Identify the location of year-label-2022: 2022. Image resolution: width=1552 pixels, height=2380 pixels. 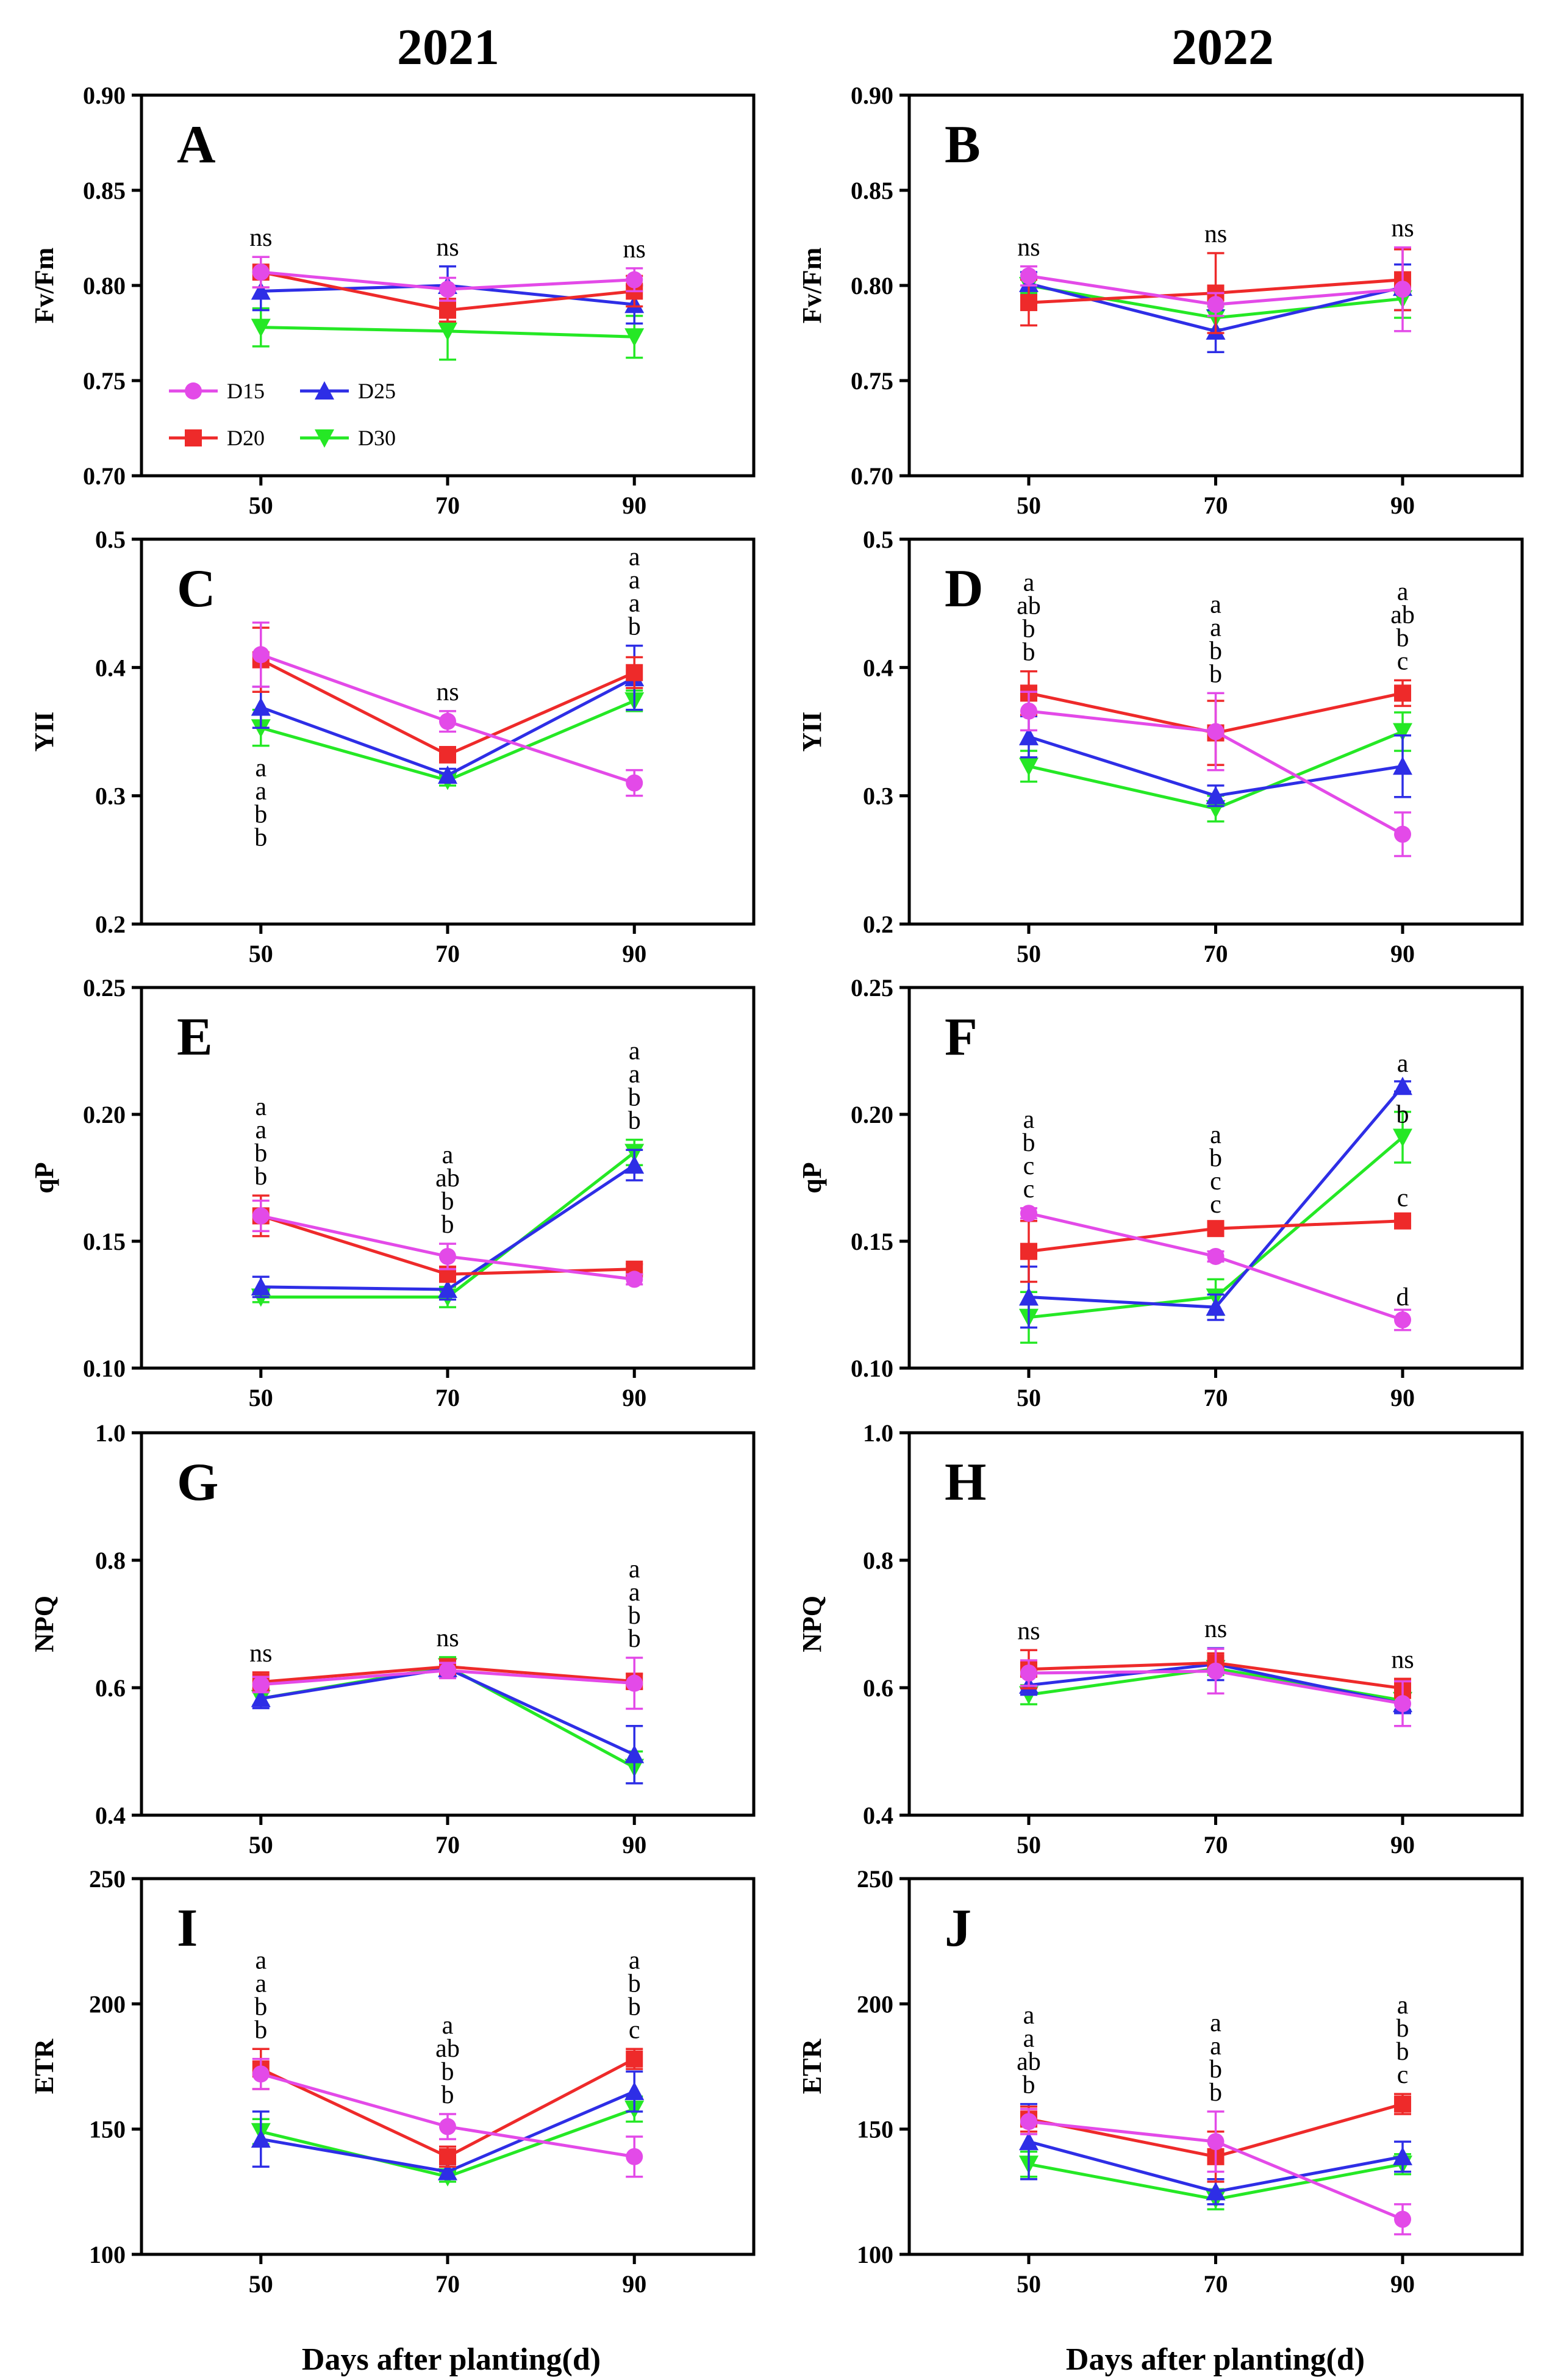
(1222, 47).